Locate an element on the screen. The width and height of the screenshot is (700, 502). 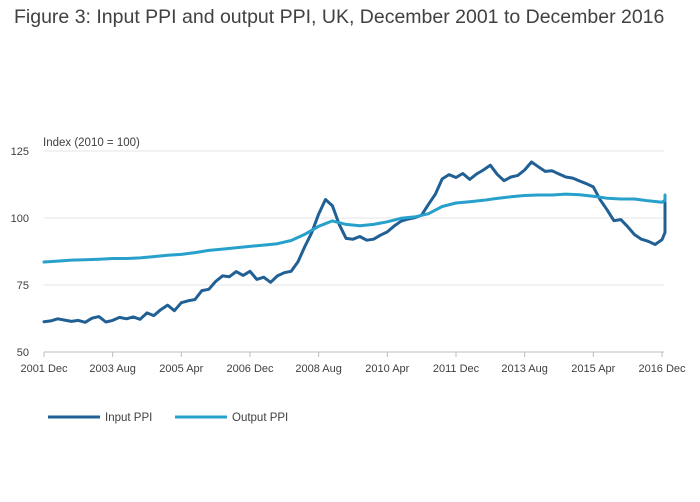
x-tick-label: 2013 Aug is located at coordinates (524, 369).